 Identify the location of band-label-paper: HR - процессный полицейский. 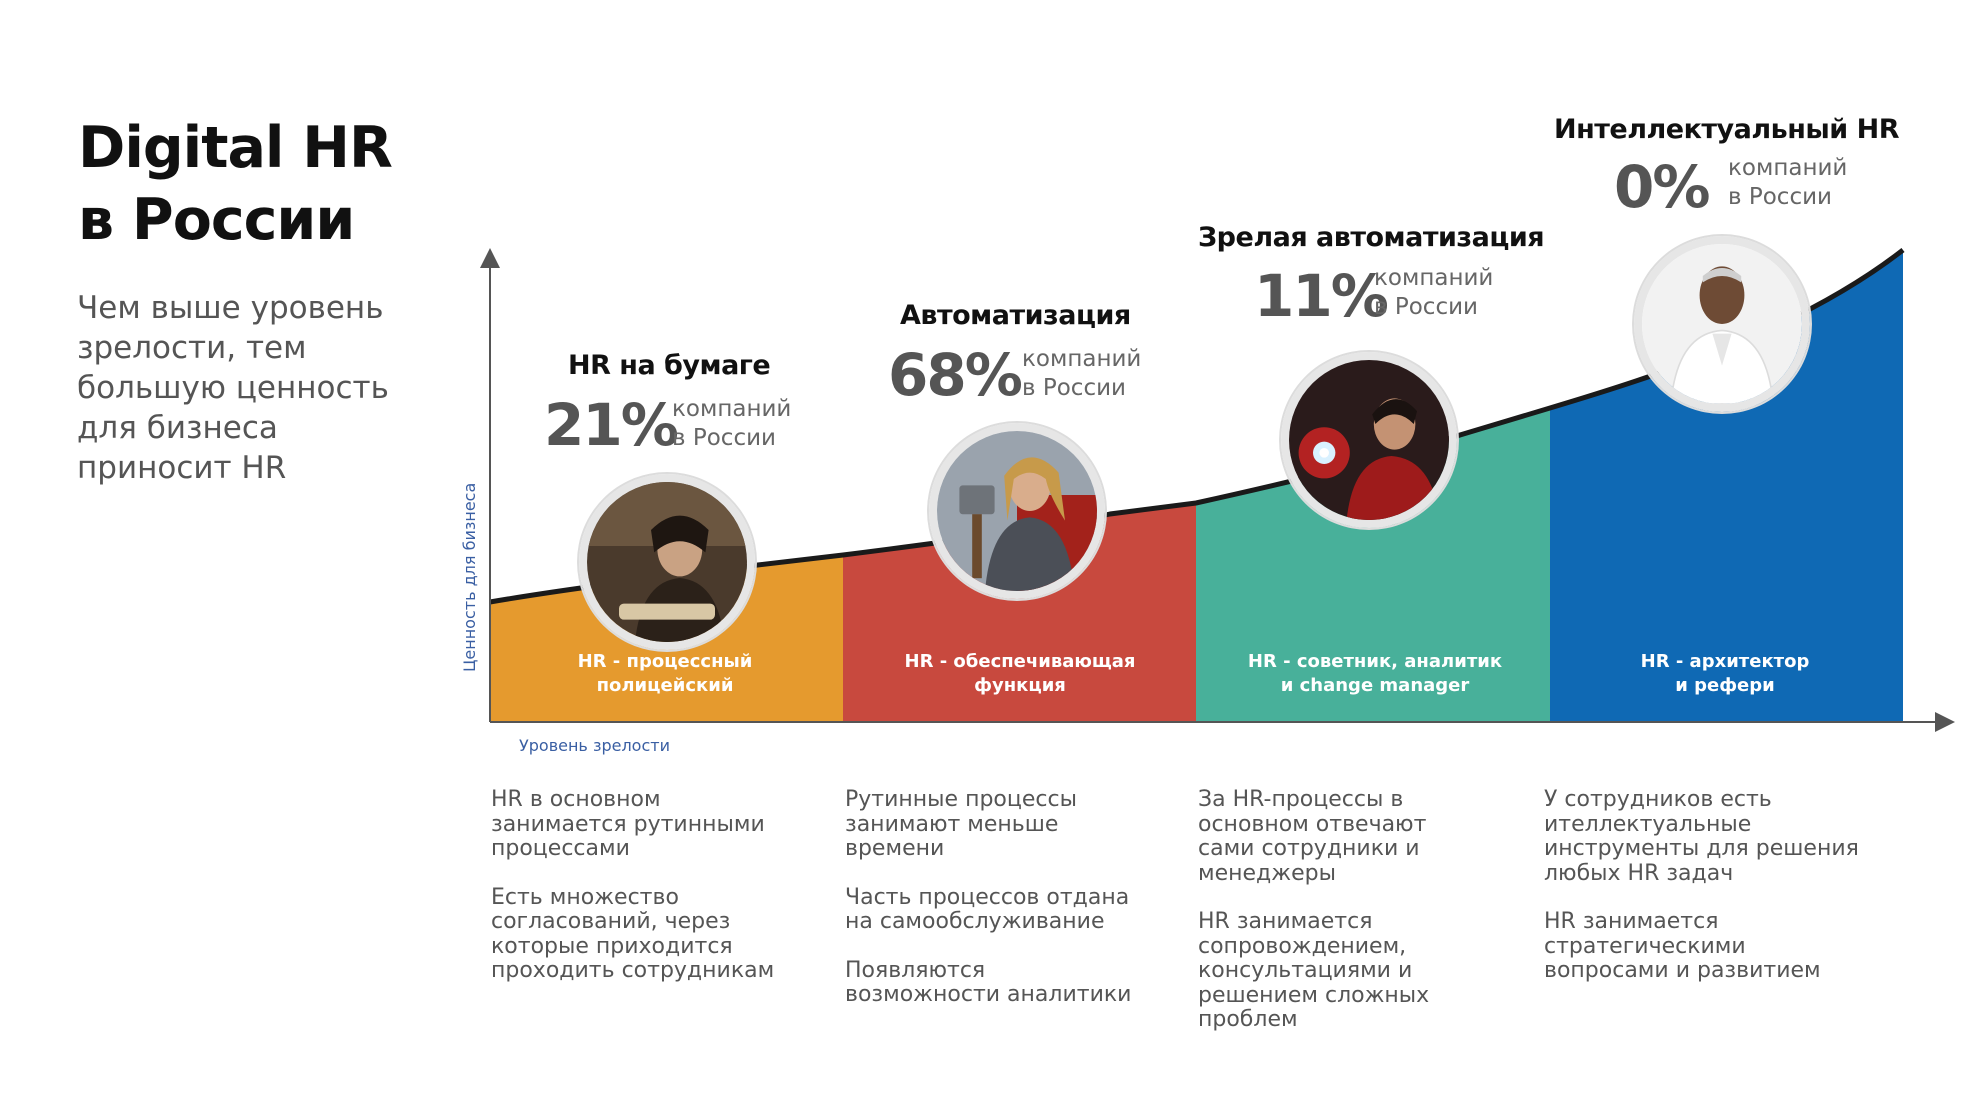
(665, 674).